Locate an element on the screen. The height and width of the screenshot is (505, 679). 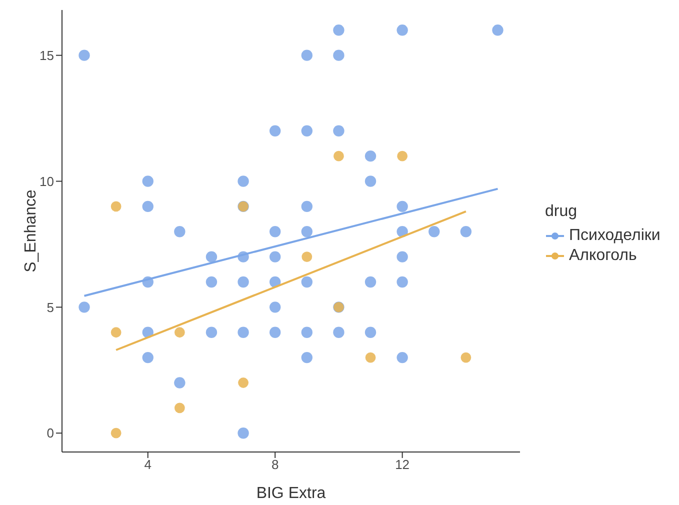
x-axis-title: BIG Extra is located at coordinates (291, 493).